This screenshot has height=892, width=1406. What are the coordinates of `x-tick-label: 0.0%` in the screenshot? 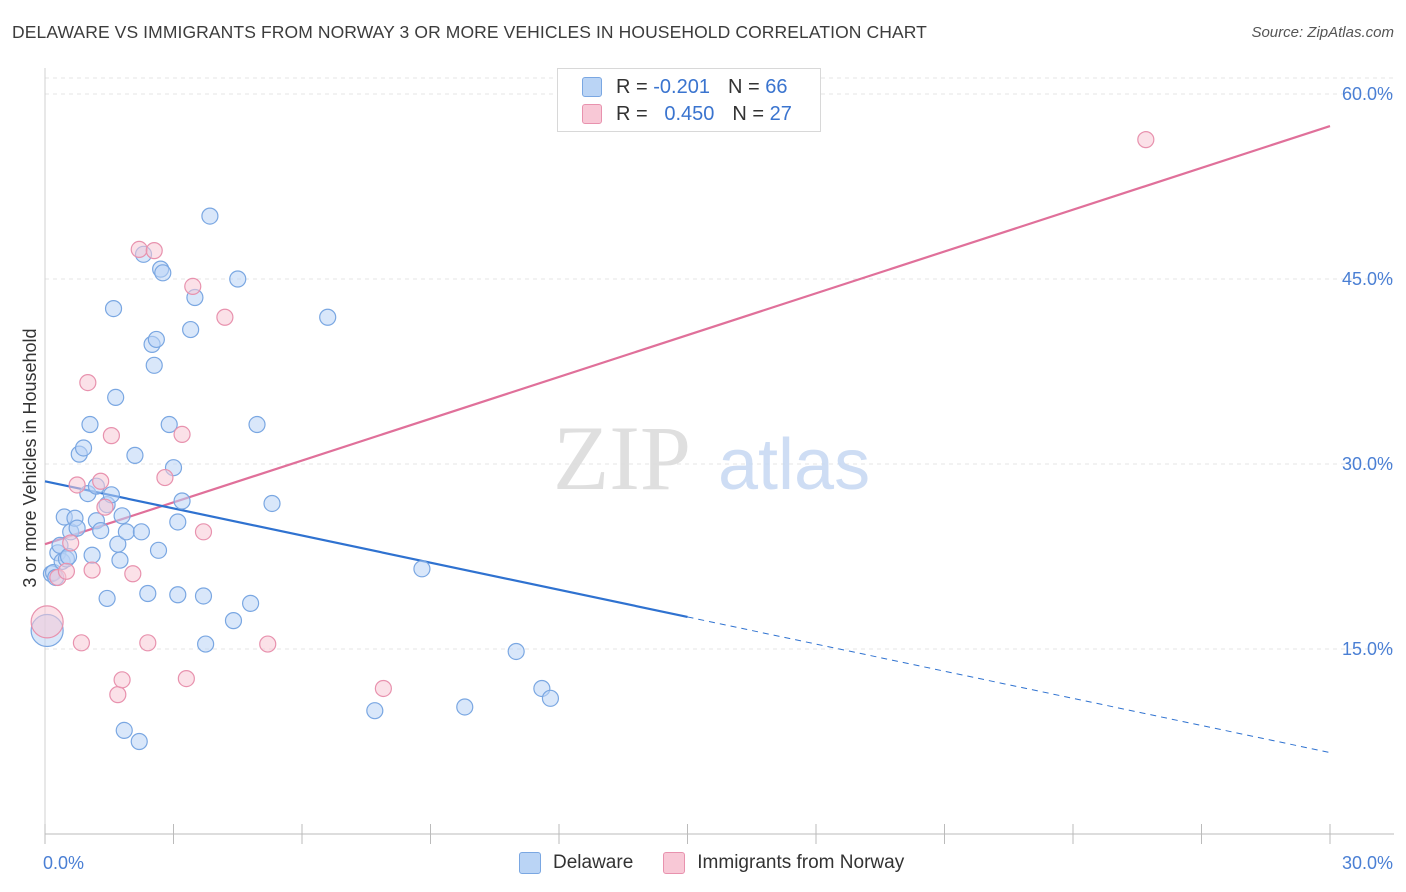 It's located at (63, 863).